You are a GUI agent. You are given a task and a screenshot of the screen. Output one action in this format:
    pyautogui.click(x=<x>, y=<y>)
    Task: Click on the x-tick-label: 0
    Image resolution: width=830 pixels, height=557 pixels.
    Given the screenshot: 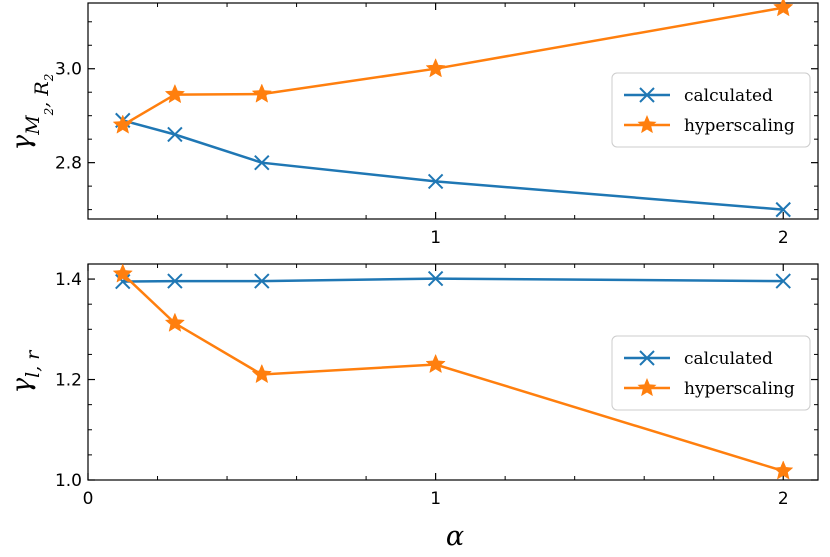 What is the action you would take?
    pyautogui.click(x=88, y=499)
    